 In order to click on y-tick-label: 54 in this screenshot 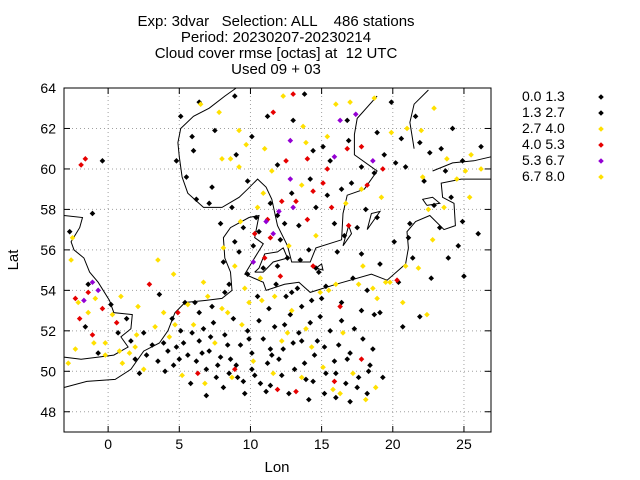, I will do `click(48, 290)`.